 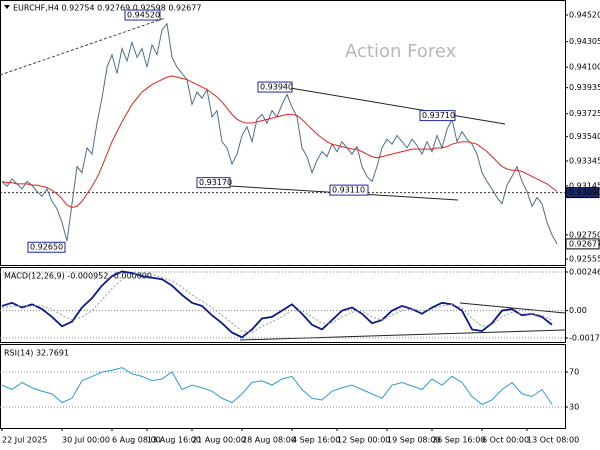 What do you see at coordinates (316, 440) in the screenshot?
I see `x-tick-label: 4 Sep 16:00` at bounding box center [316, 440].